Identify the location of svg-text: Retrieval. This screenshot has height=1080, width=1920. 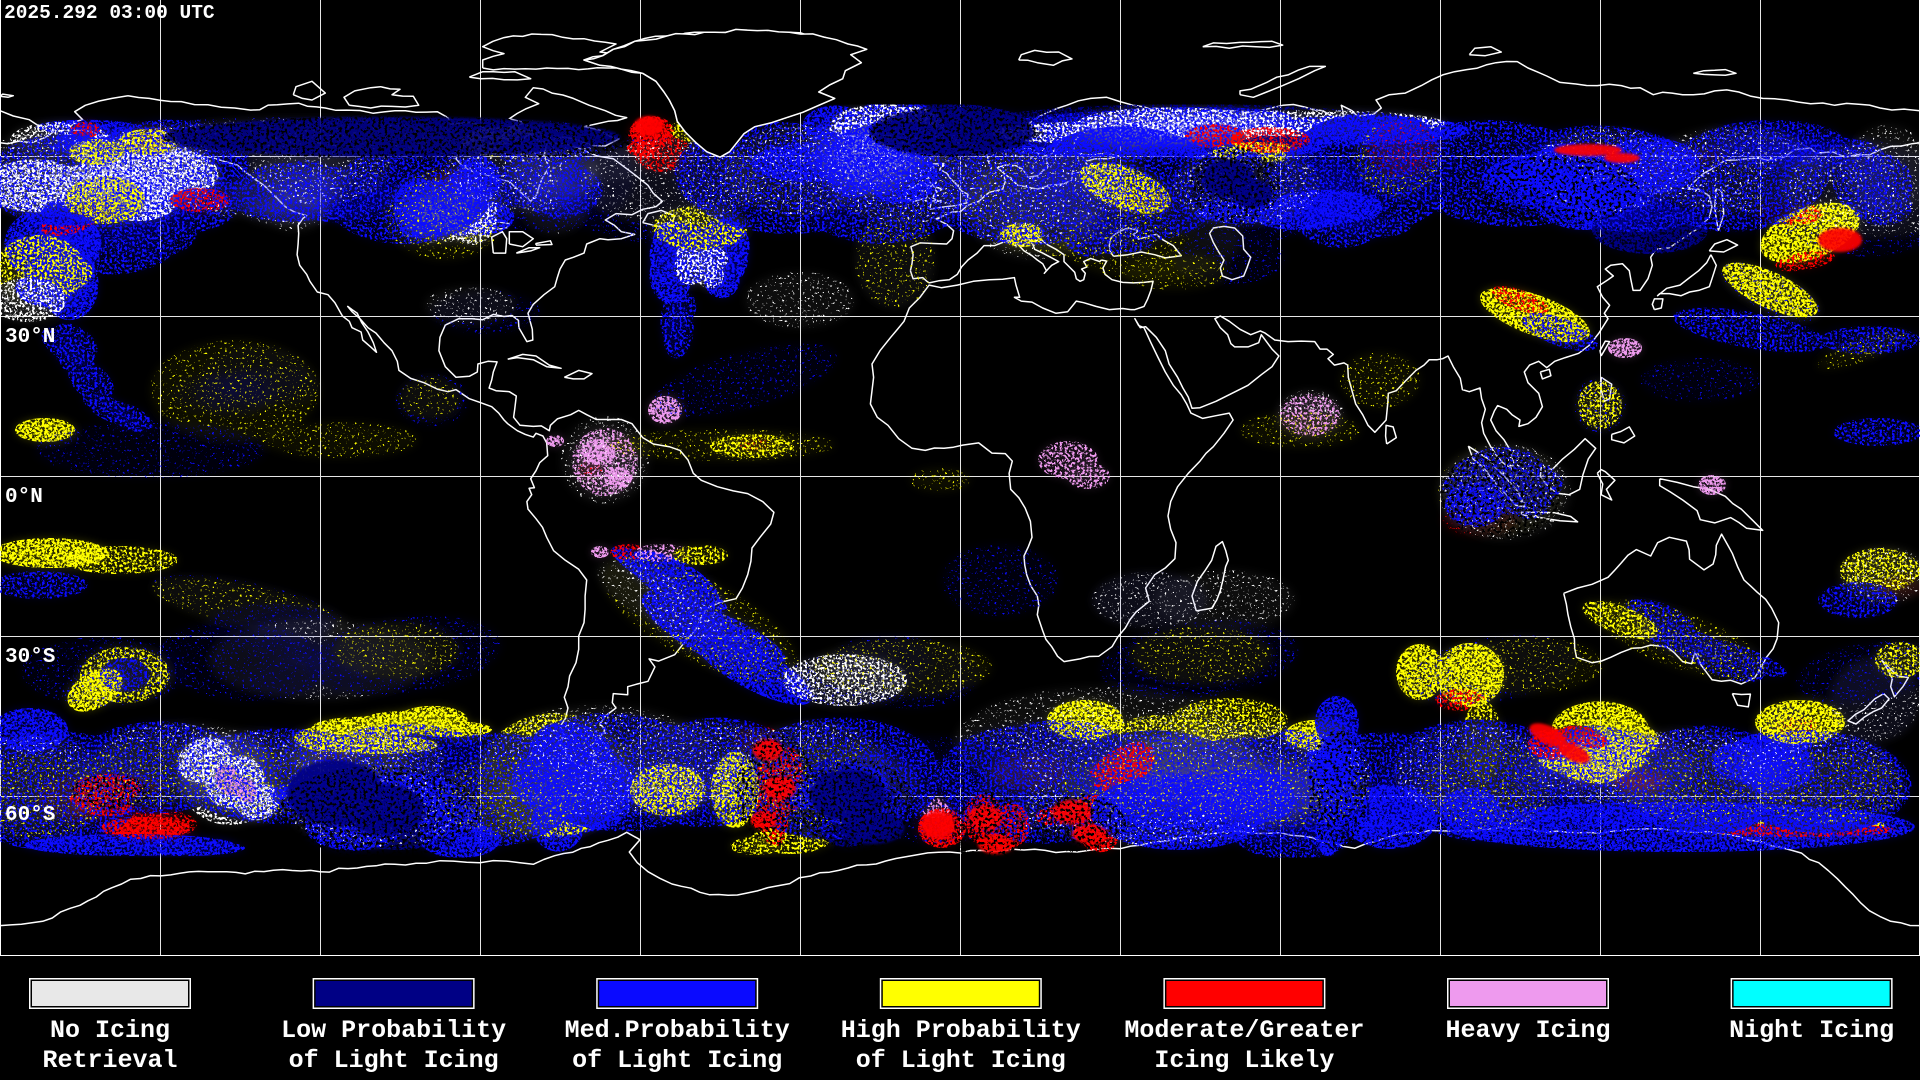
(109, 1060).